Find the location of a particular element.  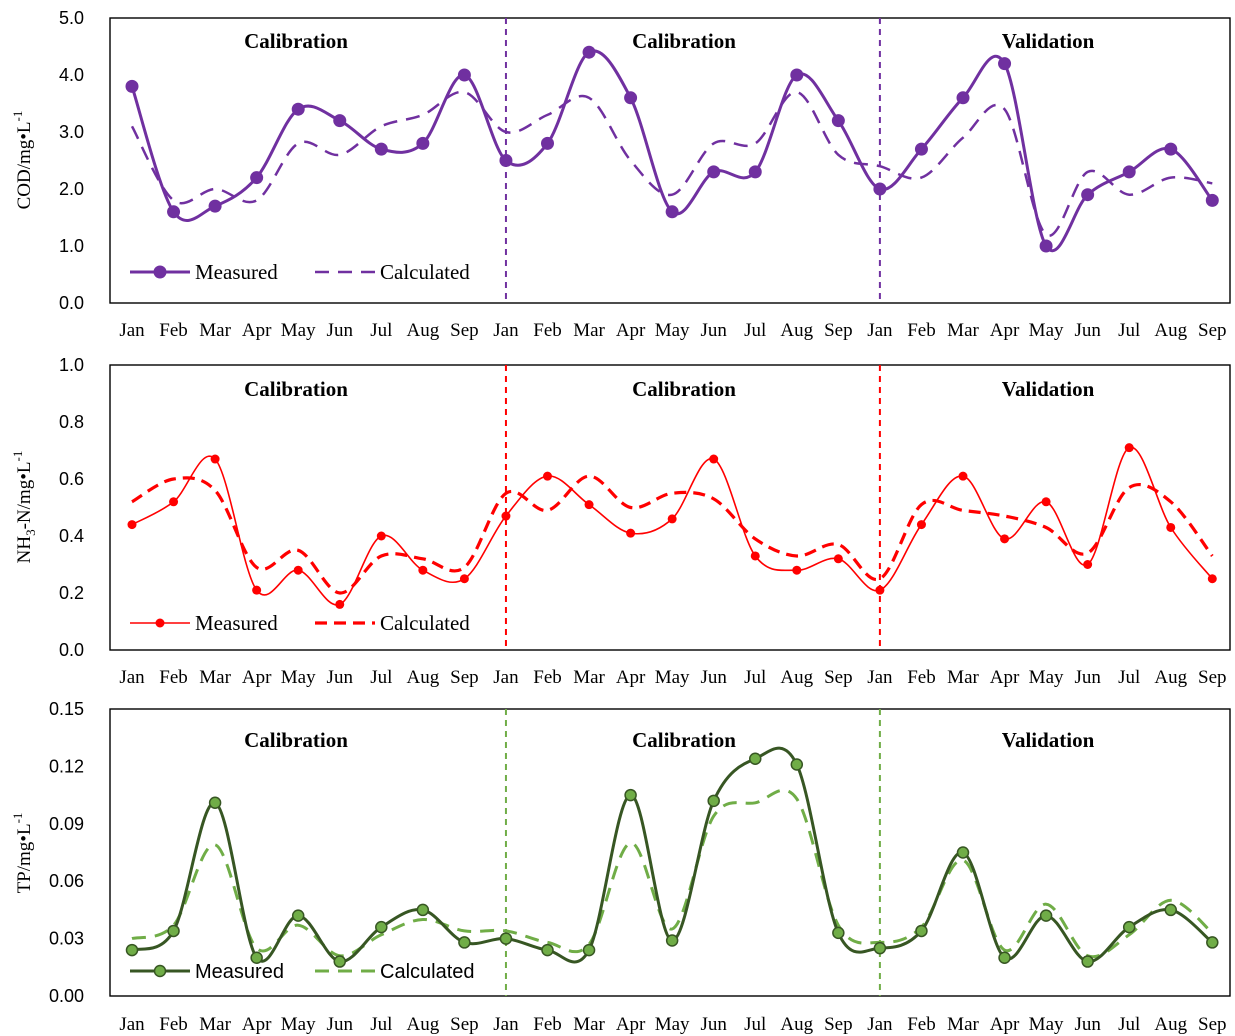

y-tick-label: 4.0 is located at coordinates (71, 75).